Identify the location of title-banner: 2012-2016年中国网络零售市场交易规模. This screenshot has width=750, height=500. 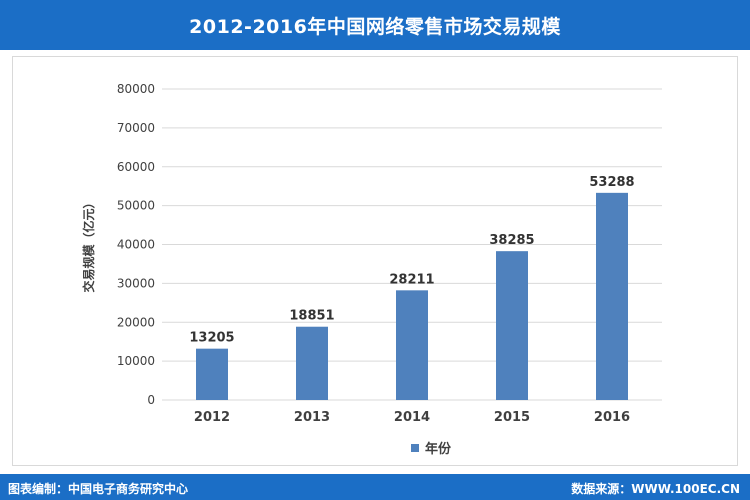
(375, 25).